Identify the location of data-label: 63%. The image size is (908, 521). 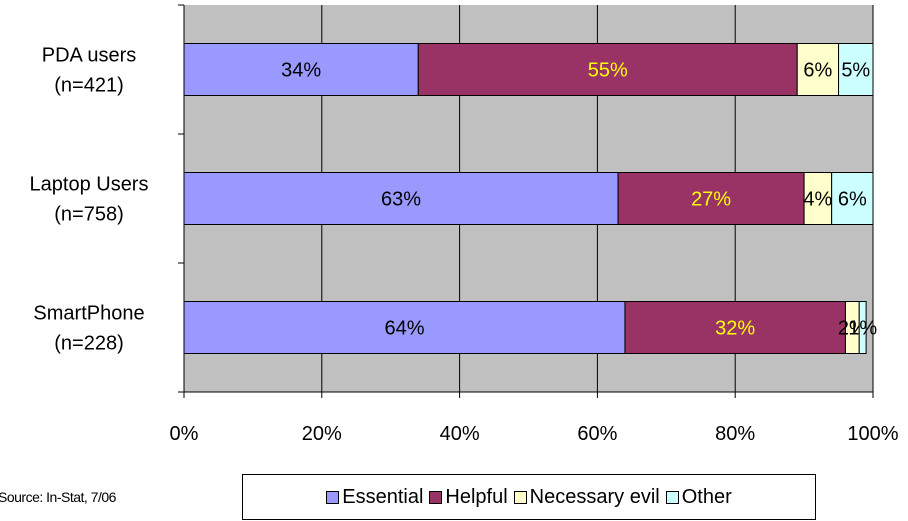
(401, 200).